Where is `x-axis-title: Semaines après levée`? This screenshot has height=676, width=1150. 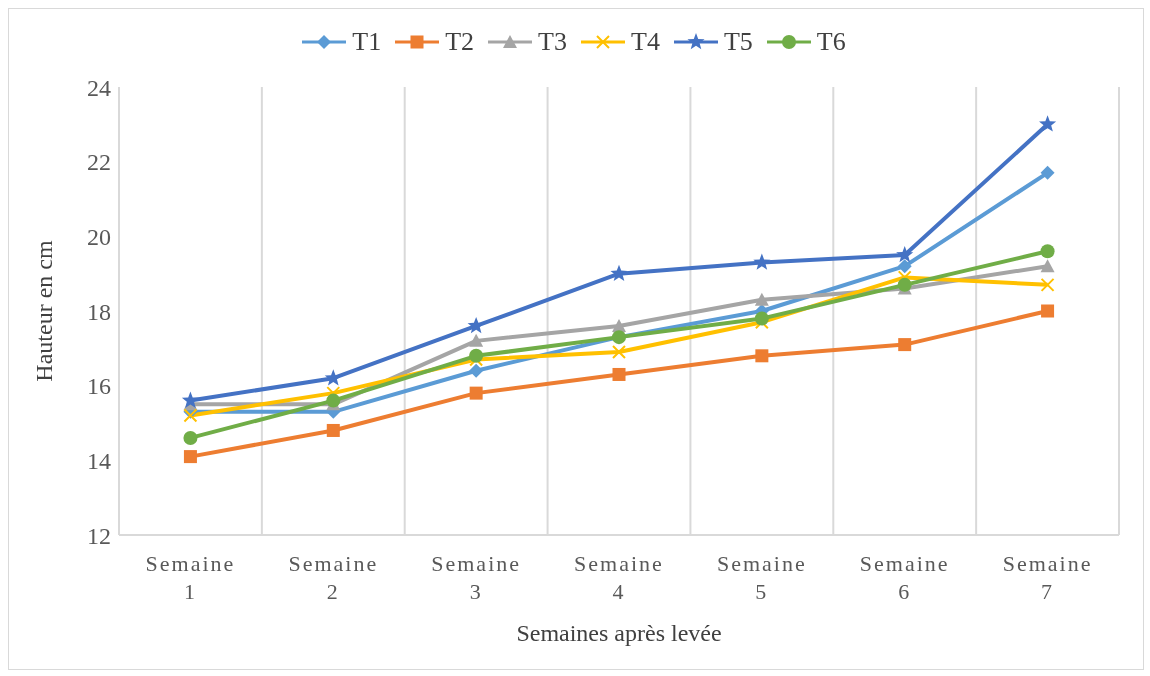 x-axis-title: Semaines après levée is located at coordinates (619, 633).